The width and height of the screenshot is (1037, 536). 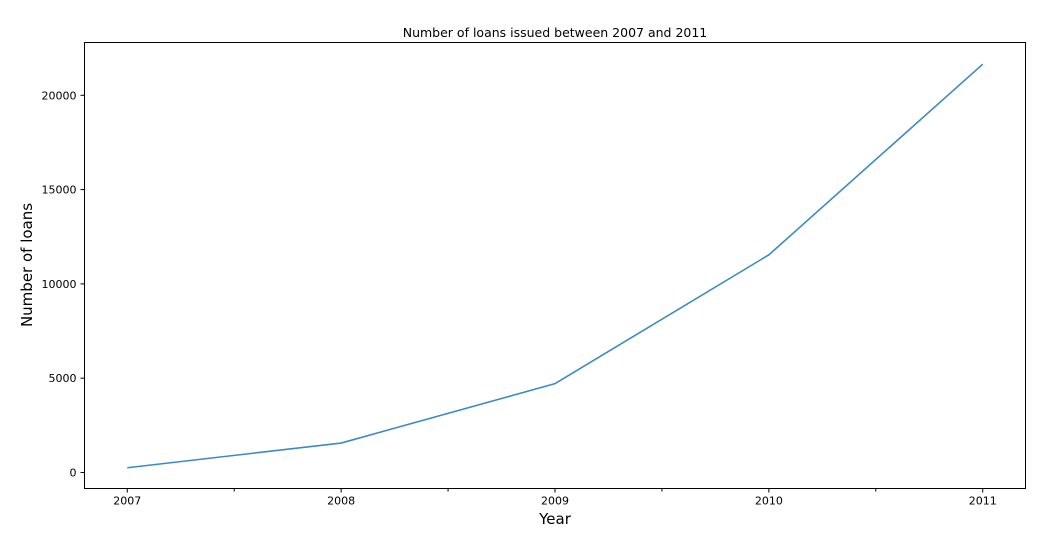 What do you see at coordinates (555, 501) in the screenshot?
I see `x-tick-label: 2009` at bounding box center [555, 501].